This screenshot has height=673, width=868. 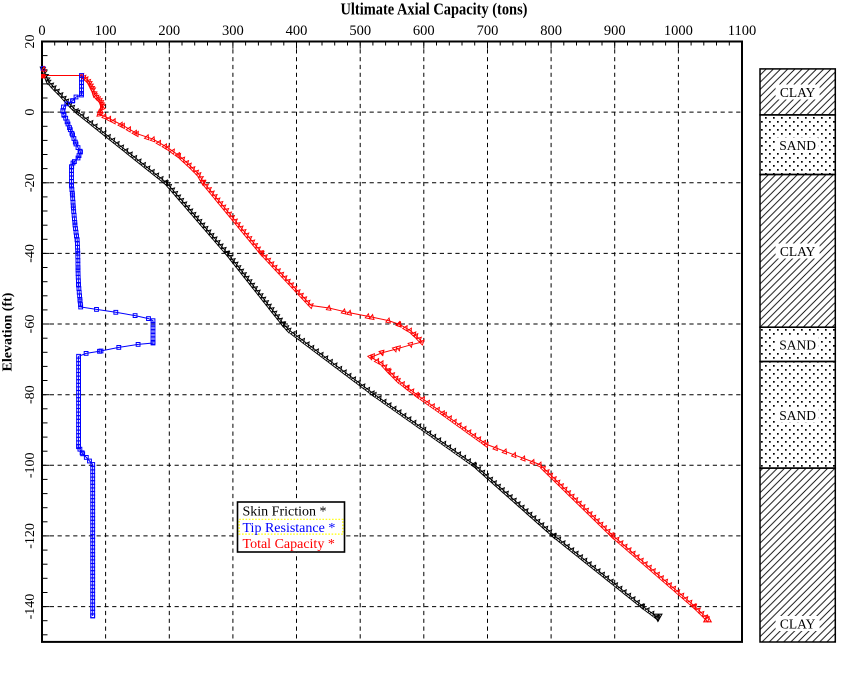 I want to click on svg-text: 600, so click(x=424, y=31).